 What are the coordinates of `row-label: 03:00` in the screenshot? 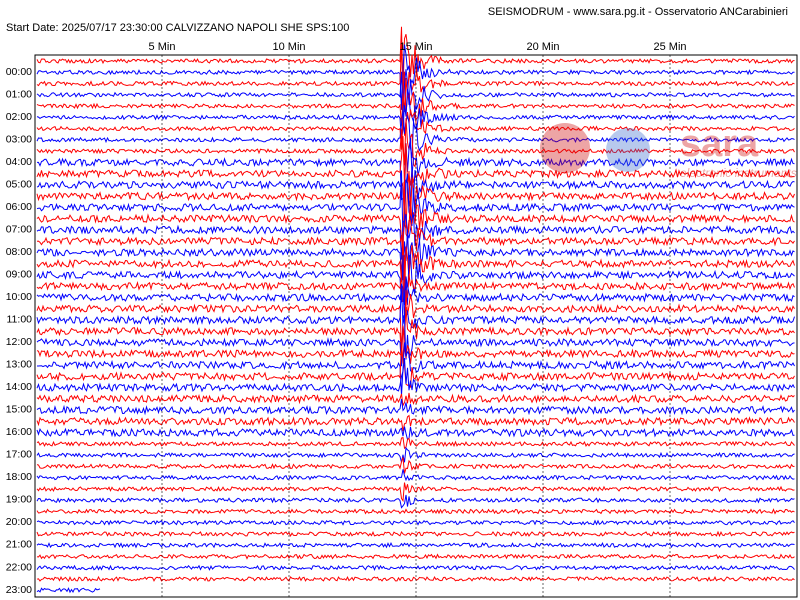 It's located at (19, 139).